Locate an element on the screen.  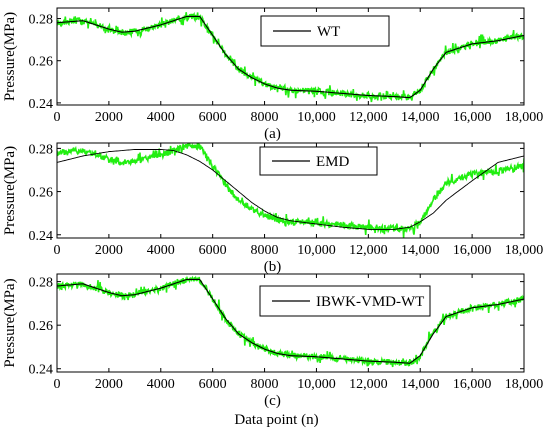
legend-label: WT is located at coordinates (328, 32).